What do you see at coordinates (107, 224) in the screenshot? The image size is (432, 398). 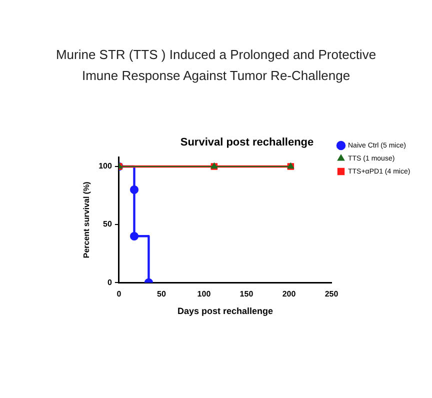 I see `y-tick-label: 50` at bounding box center [107, 224].